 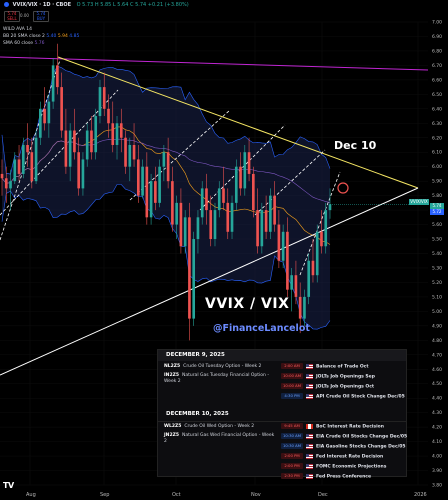 What do you see at coordinates (341, 367) in the screenshot?
I see `econ-event: 2:00 AM Balance of Trade Oct` at bounding box center [341, 367].